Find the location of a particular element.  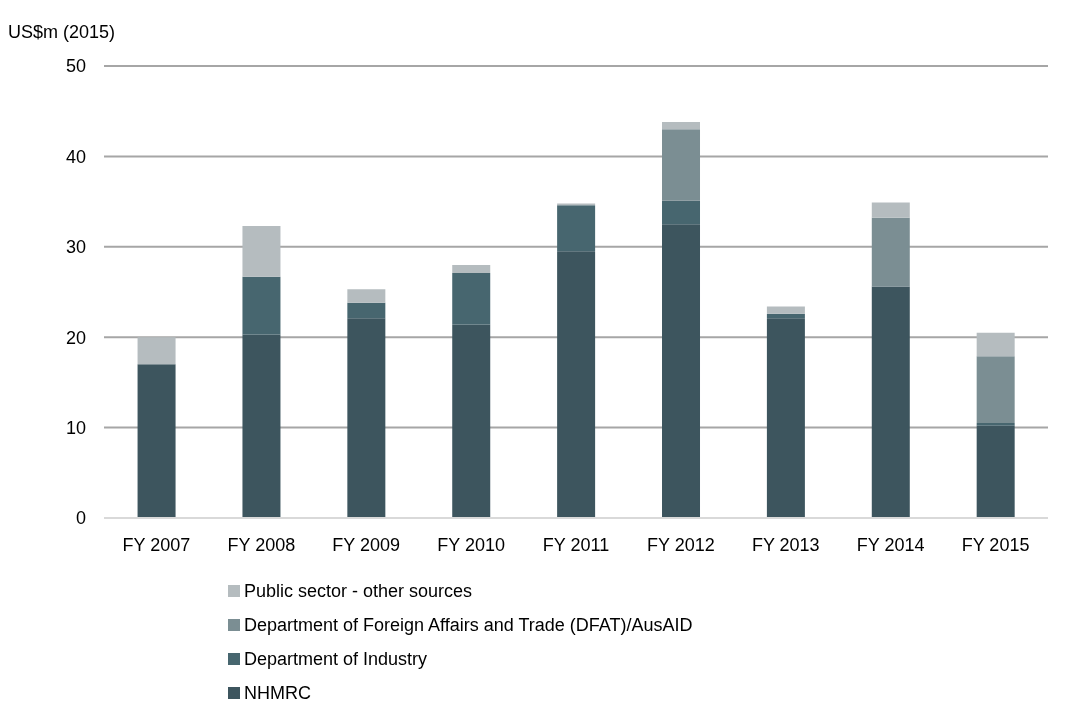

legend-label: Department of Industry is located at coordinates (336, 659).